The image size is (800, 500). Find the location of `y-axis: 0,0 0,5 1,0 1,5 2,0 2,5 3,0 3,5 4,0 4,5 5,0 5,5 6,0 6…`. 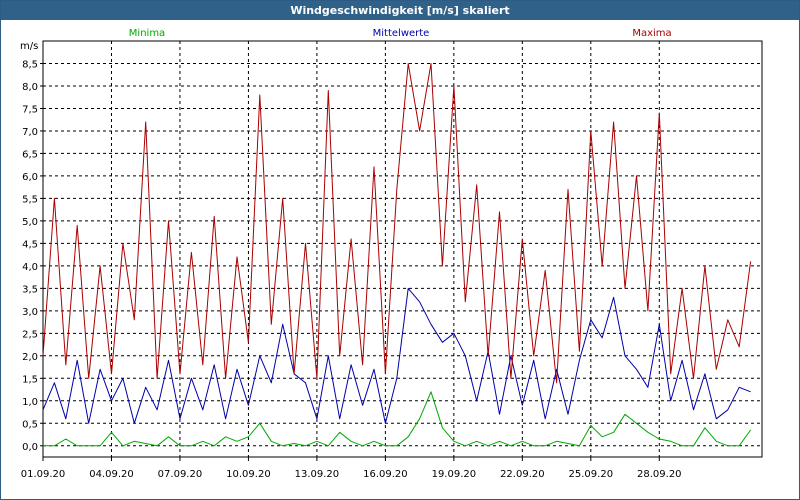

y-axis: 0,0 0,5 1,0 1,5 2,0 2,5 3,0 3,5 4,0 4,5 5,0 5,5 6,0 6… is located at coordinates (32, 256).